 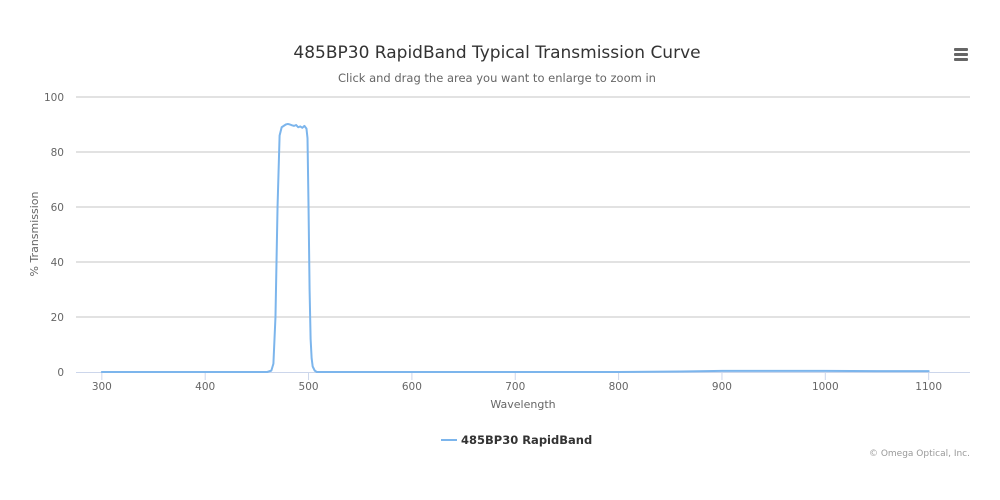 I want to click on x-tick-label: 600, so click(x=412, y=387).